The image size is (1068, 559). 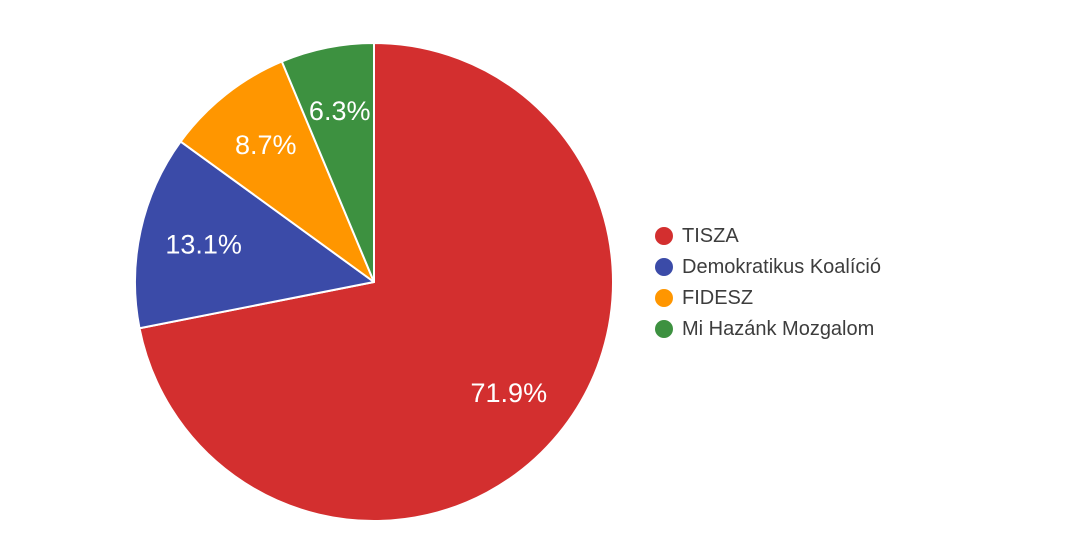 I want to click on legend-item-tisza: TISZA, so click(x=768, y=235).